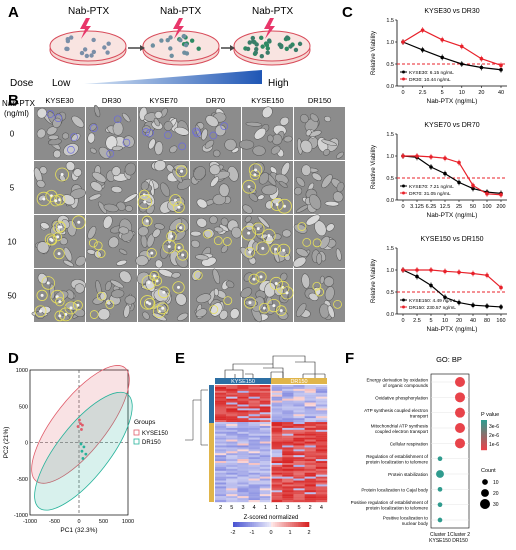 The height and width of the screenshot is (550, 516). What do you see at coordinates (151, 443) in the screenshot?
I see `legend-label: DR150` at bounding box center [151, 443].